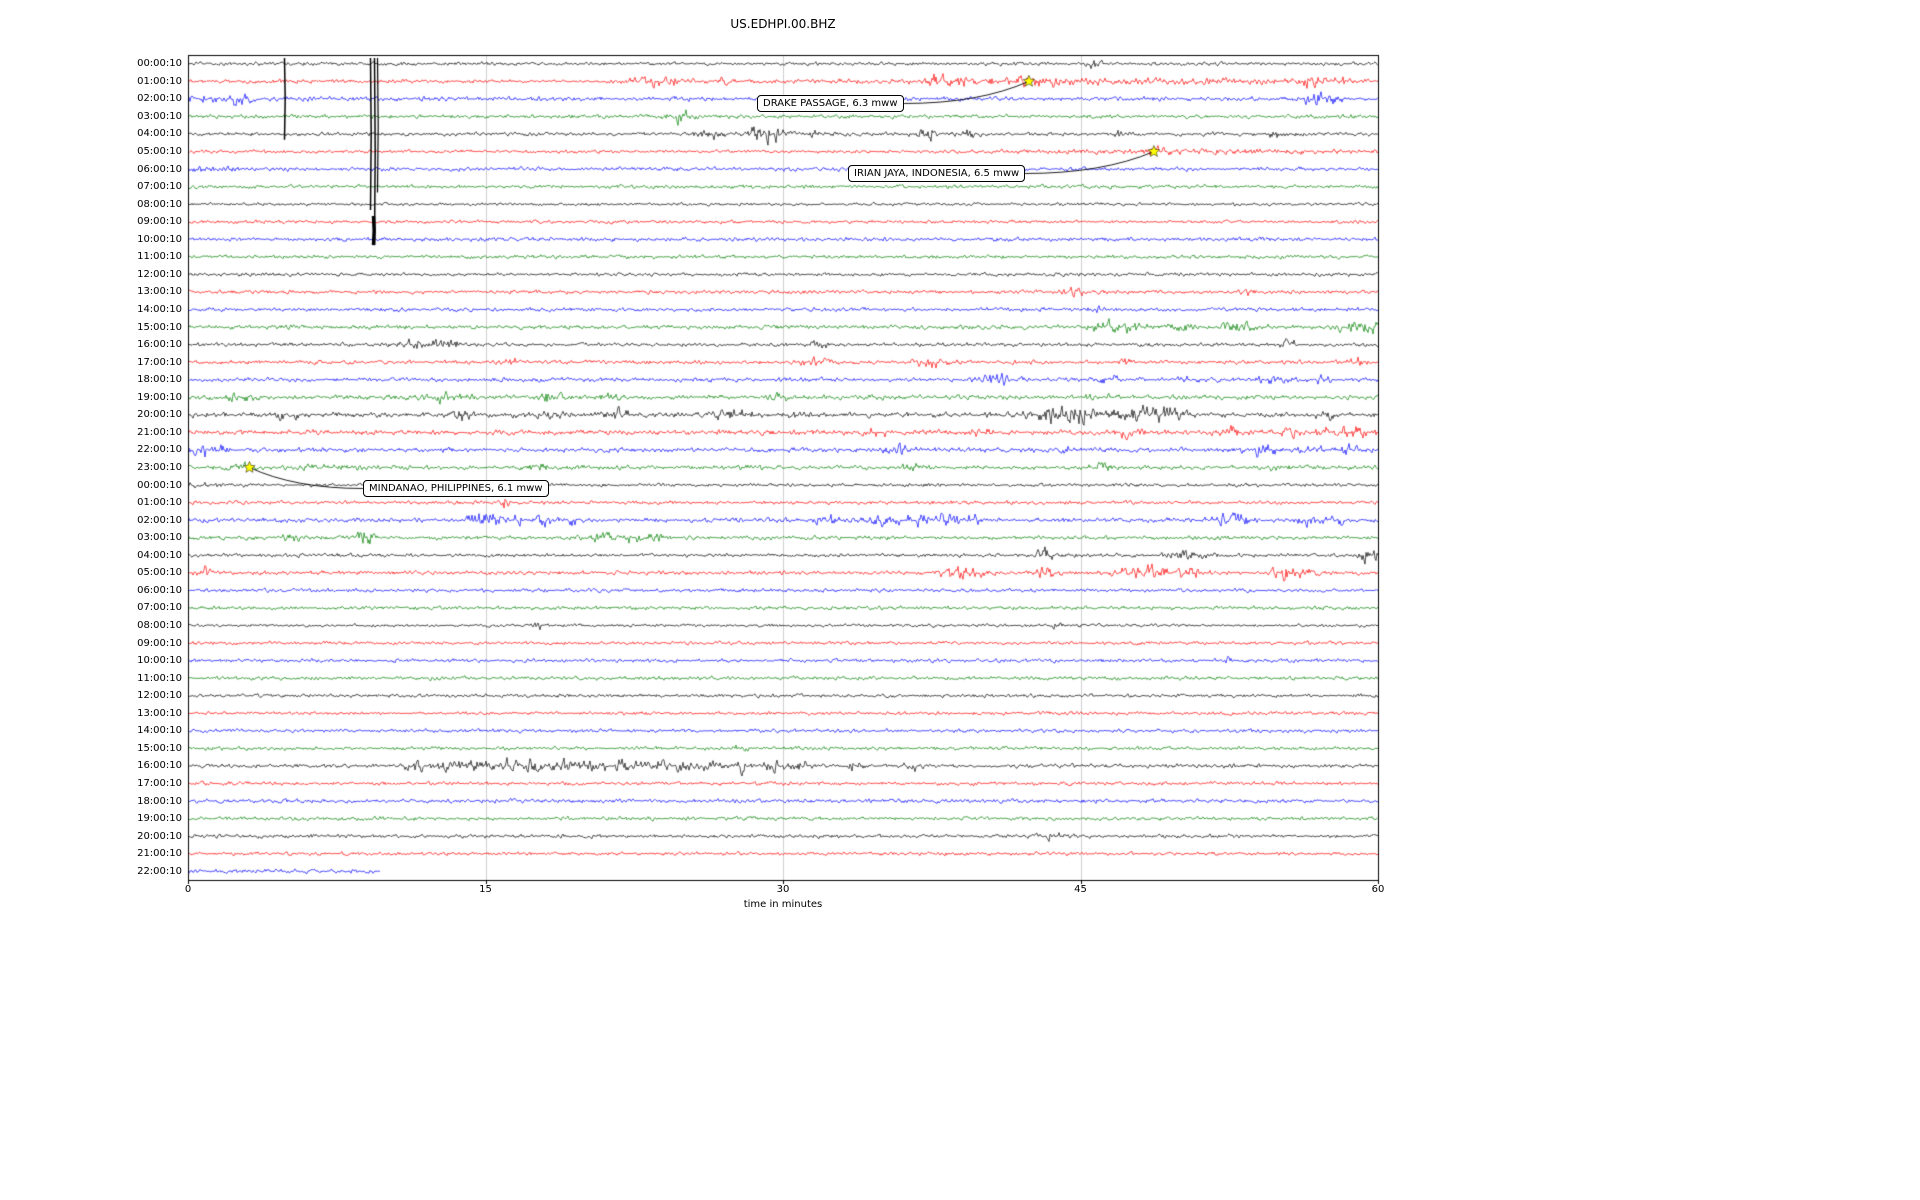 The width and height of the screenshot is (1920, 1200). I want to click on x-tick-label: 60, so click(1378, 889).